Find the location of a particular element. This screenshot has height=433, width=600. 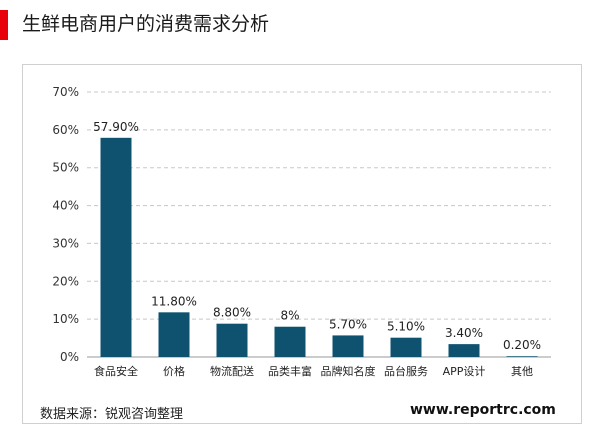

x-tick-label: 品牌知名度 is located at coordinates (348, 371).